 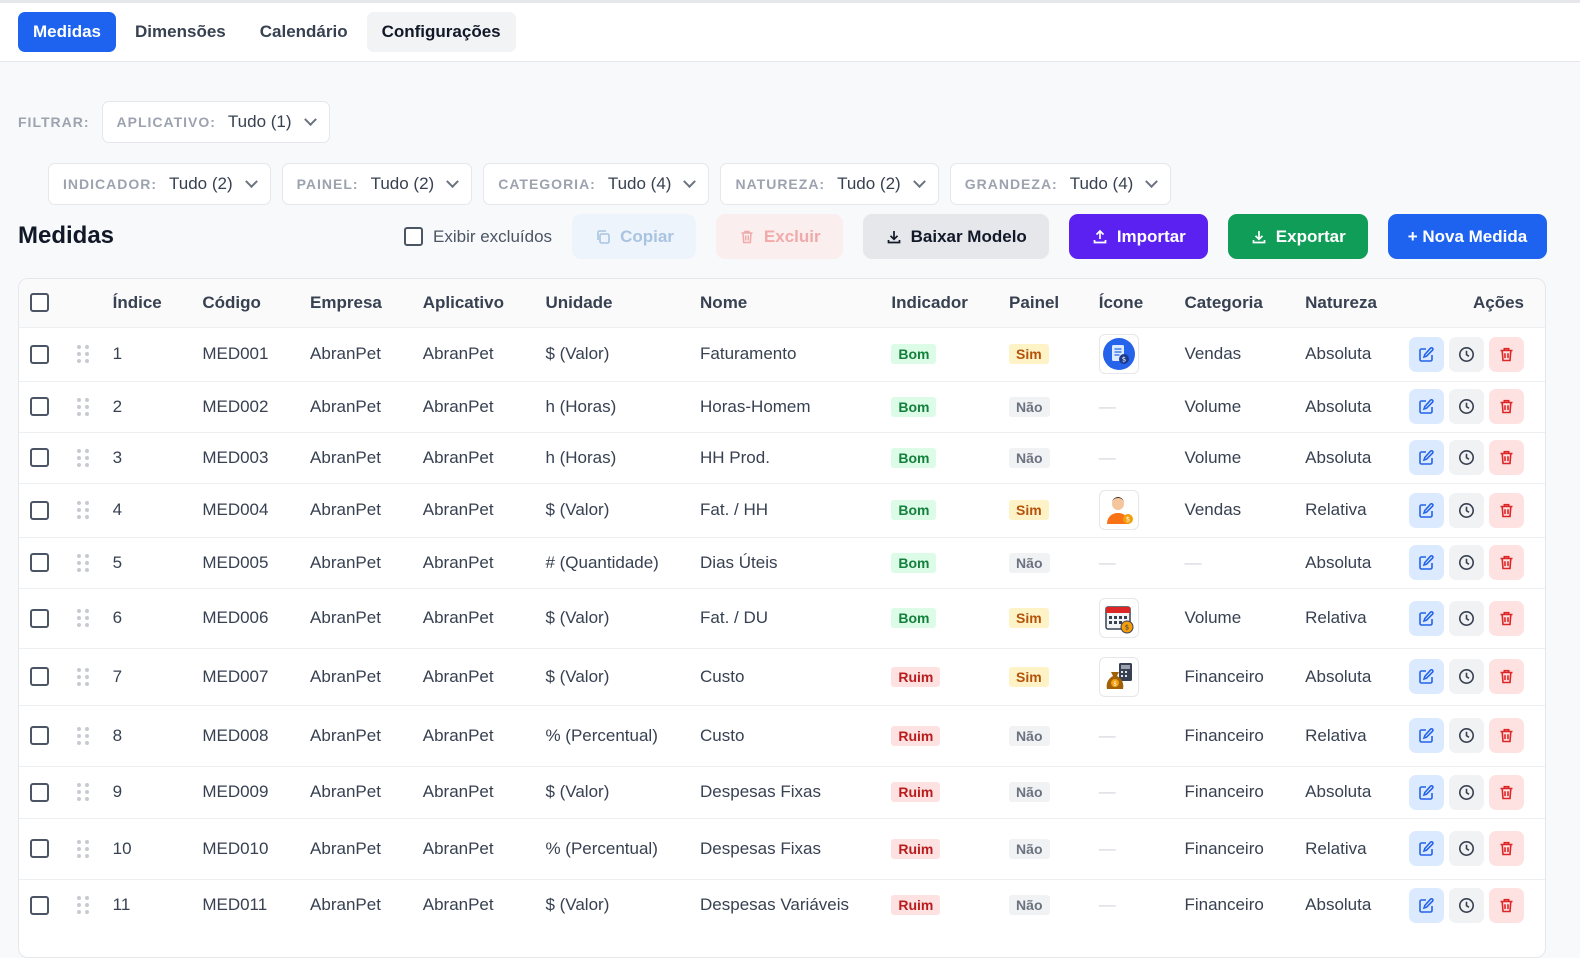 I want to click on filter-aplicativo: APLICATIVO: Tudo (1), so click(x=215, y=122).